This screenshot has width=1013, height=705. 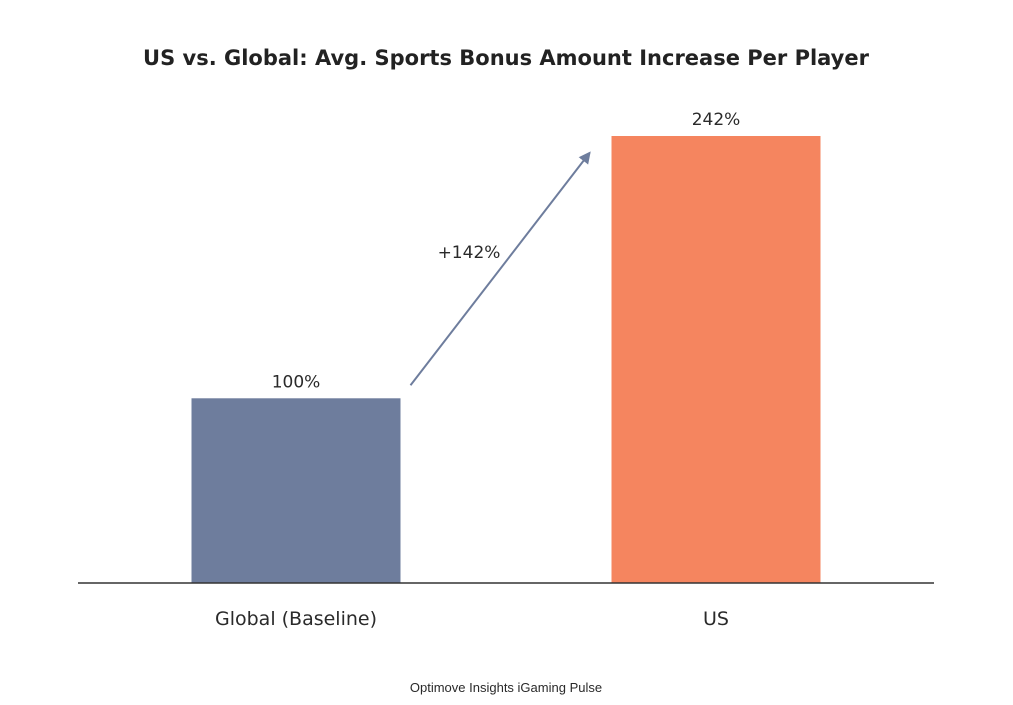 I want to click on bar-global, so click(x=296, y=490).